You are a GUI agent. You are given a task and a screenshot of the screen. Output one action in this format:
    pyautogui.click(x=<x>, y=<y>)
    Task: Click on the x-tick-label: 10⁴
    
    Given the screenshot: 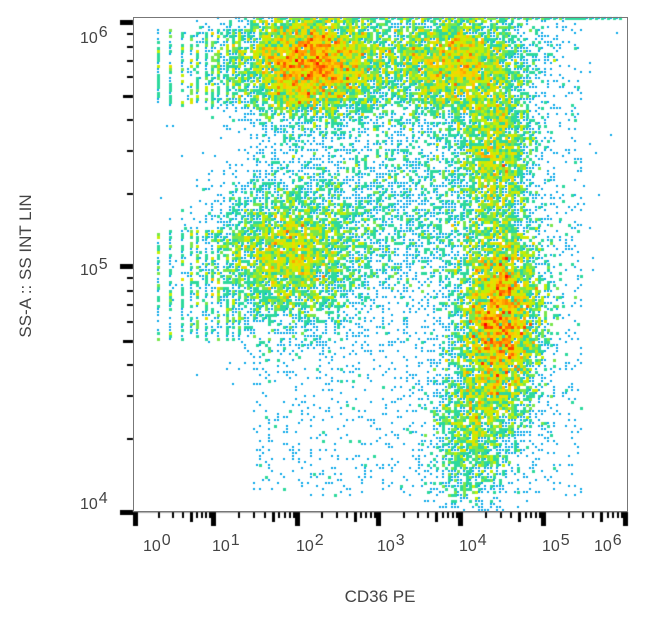 What is the action you would take?
    pyautogui.click(x=473, y=543)
    